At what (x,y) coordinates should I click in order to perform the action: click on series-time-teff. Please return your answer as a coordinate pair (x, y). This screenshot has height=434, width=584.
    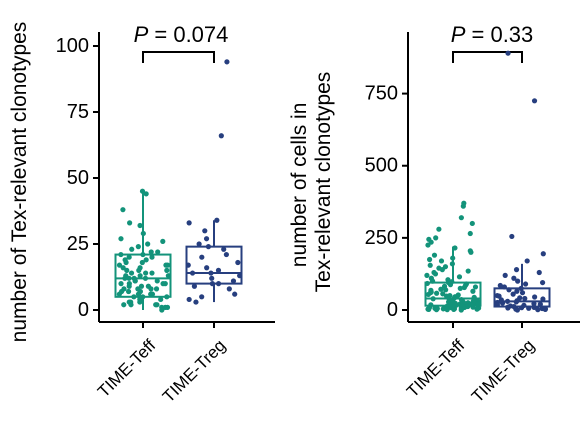
    Looking at the image, I should click on (453, 256).